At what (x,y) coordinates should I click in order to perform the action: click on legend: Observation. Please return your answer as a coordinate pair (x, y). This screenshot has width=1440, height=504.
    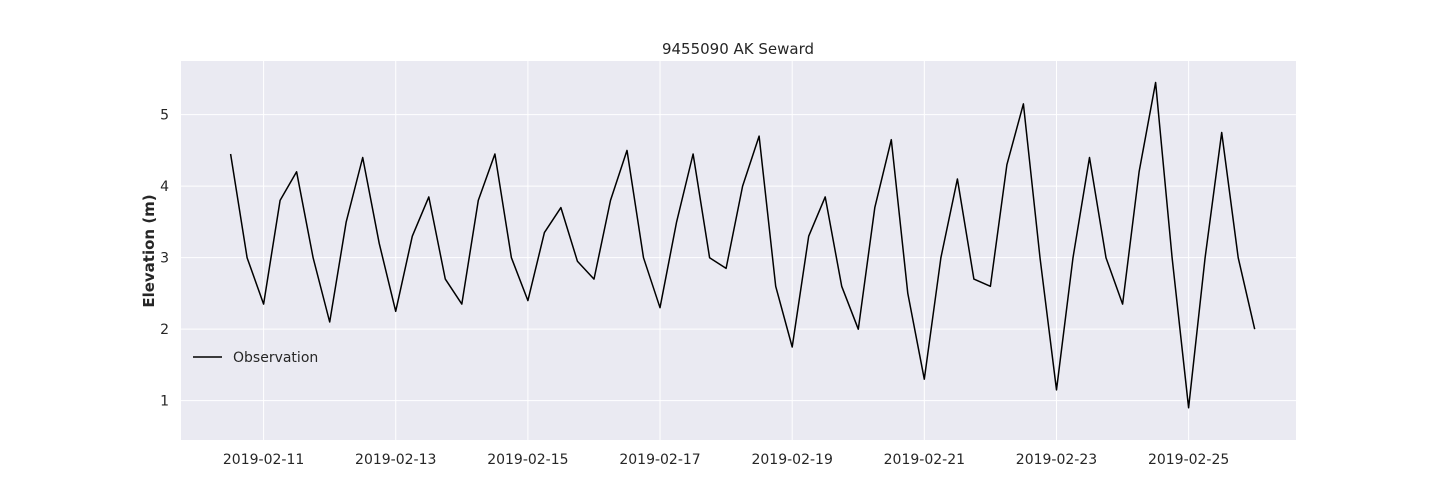
    Looking at the image, I should click on (255, 358).